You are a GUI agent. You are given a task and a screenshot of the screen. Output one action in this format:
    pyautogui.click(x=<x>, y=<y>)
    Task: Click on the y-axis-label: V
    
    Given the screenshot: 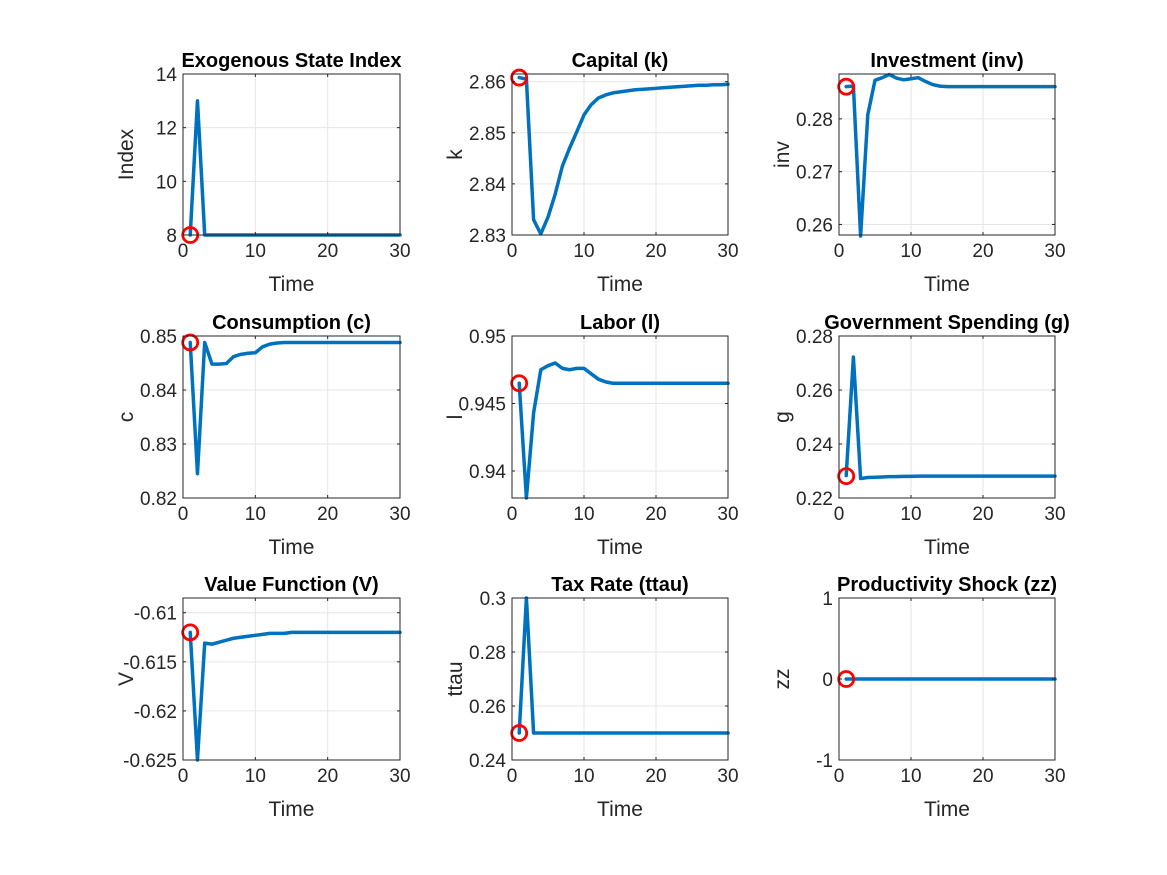 What is the action you would take?
    pyautogui.click(x=126, y=679)
    